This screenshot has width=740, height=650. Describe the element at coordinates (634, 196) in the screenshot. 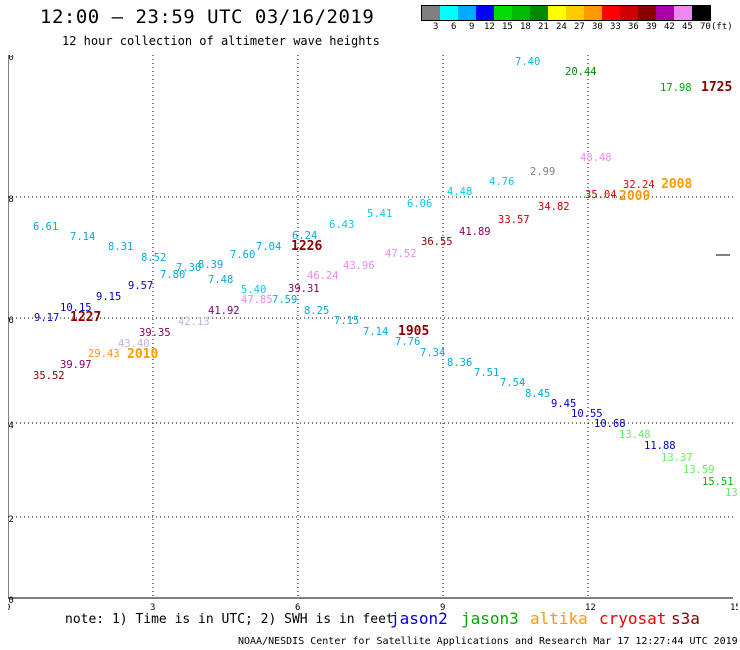

I see `orbit-time-label: 2009` at that location.